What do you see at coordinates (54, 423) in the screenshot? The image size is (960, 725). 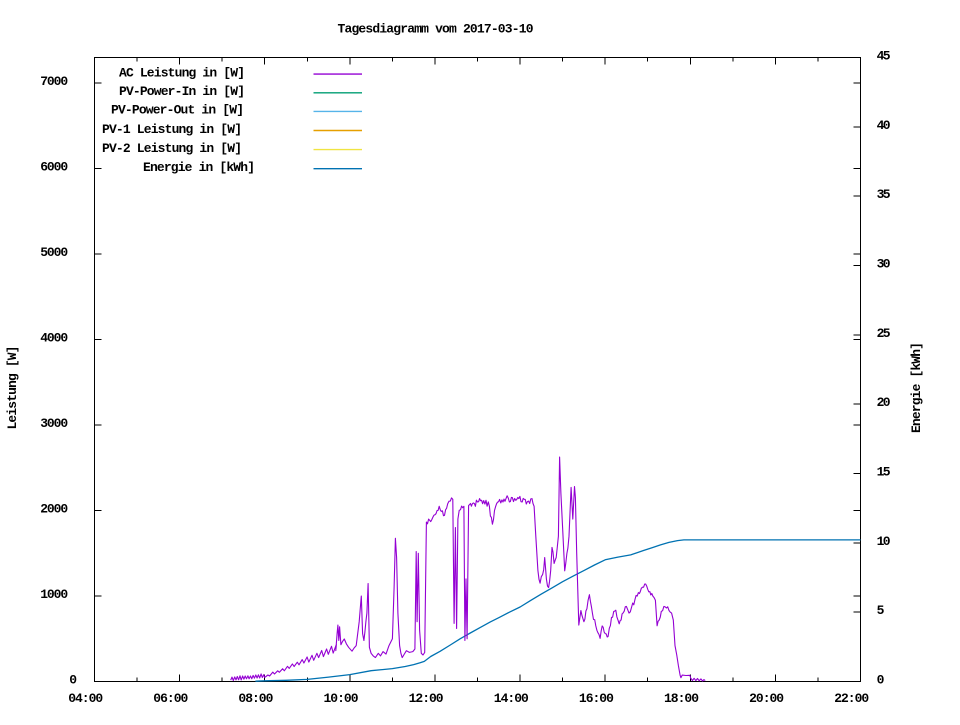 I see `svg-text: 3000` at bounding box center [54, 423].